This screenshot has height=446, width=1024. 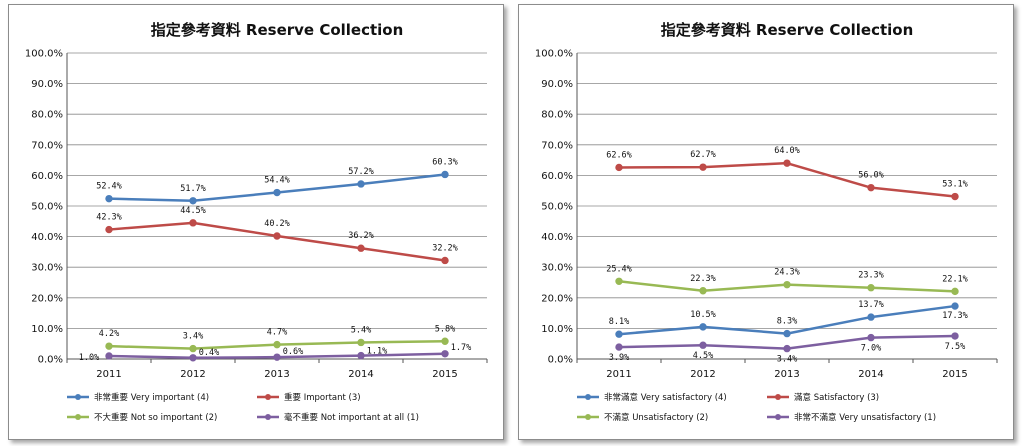 What do you see at coordinates (955, 279) in the screenshot?
I see `data-label: 22.1%` at bounding box center [955, 279].